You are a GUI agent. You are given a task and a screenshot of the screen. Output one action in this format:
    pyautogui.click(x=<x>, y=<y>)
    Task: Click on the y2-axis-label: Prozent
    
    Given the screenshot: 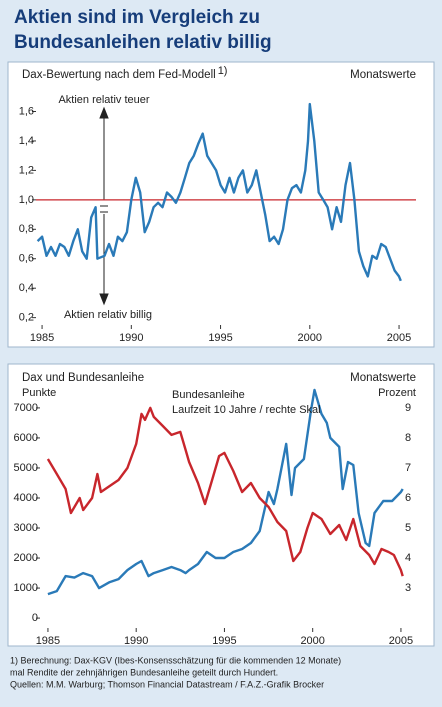 What is the action you would take?
    pyautogui.click(x=397, y=393)
    